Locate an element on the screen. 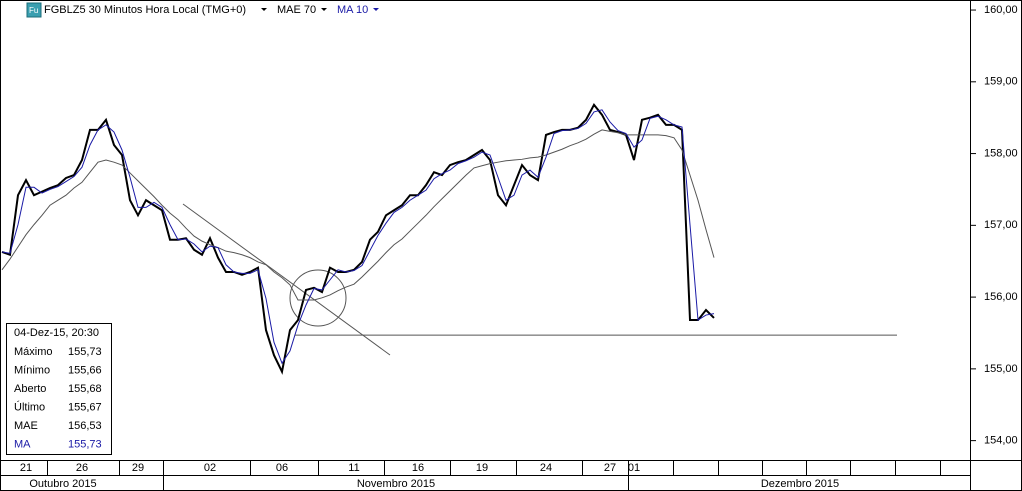  y-tick-label: 154,00 is located at coordinates (1001, 441).